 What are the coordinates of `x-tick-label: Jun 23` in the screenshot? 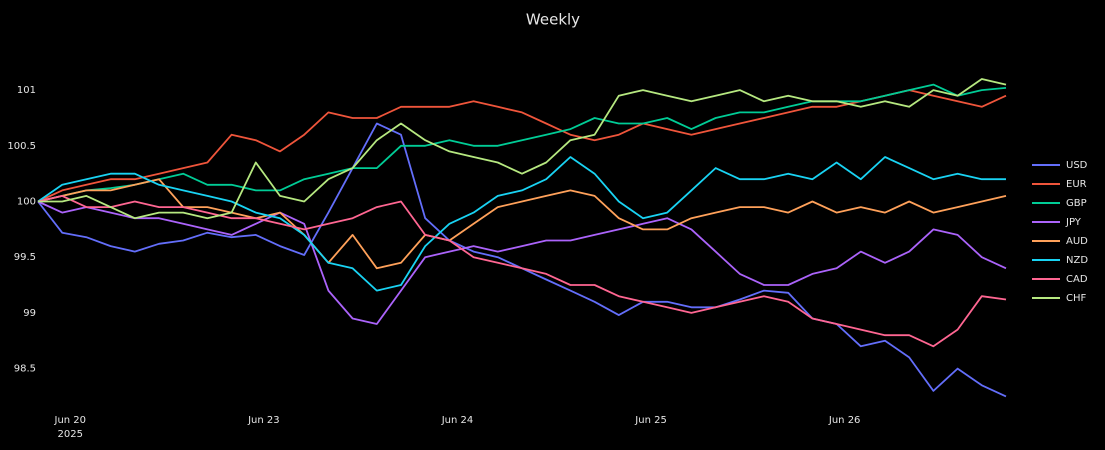 It's located at (263, 420).